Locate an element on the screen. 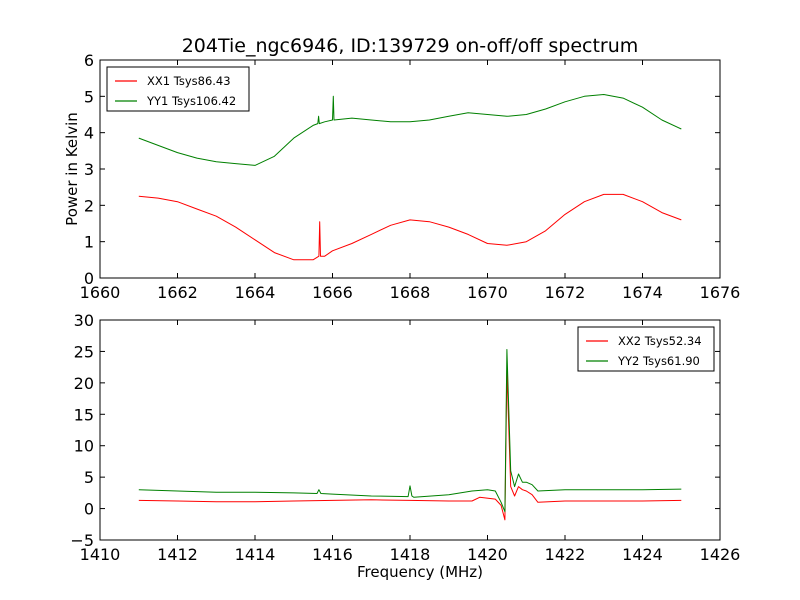 This screenshot has height=600, width=800. bottom-legend-label: XX2 Tsys52.34 is located at coordinates (660, 341).